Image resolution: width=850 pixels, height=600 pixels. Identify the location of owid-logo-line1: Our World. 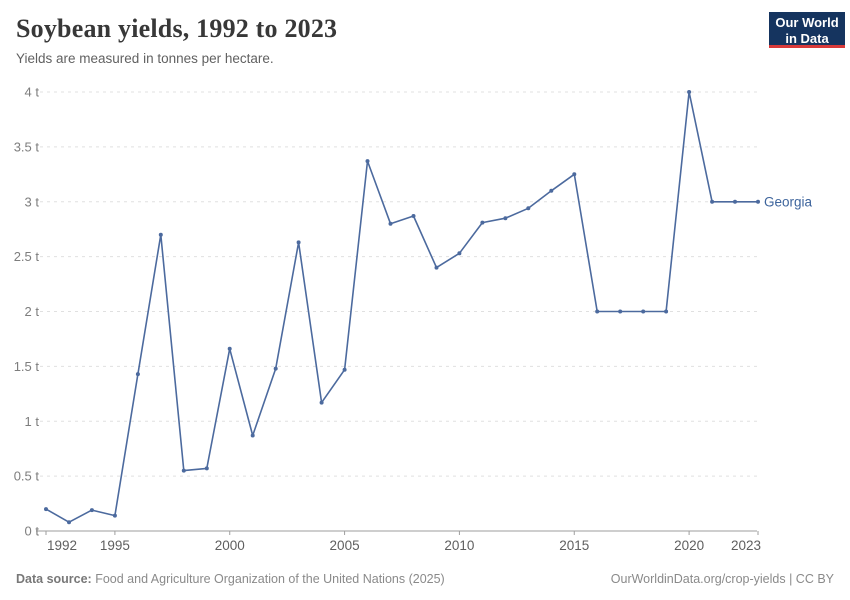
(807, 22).